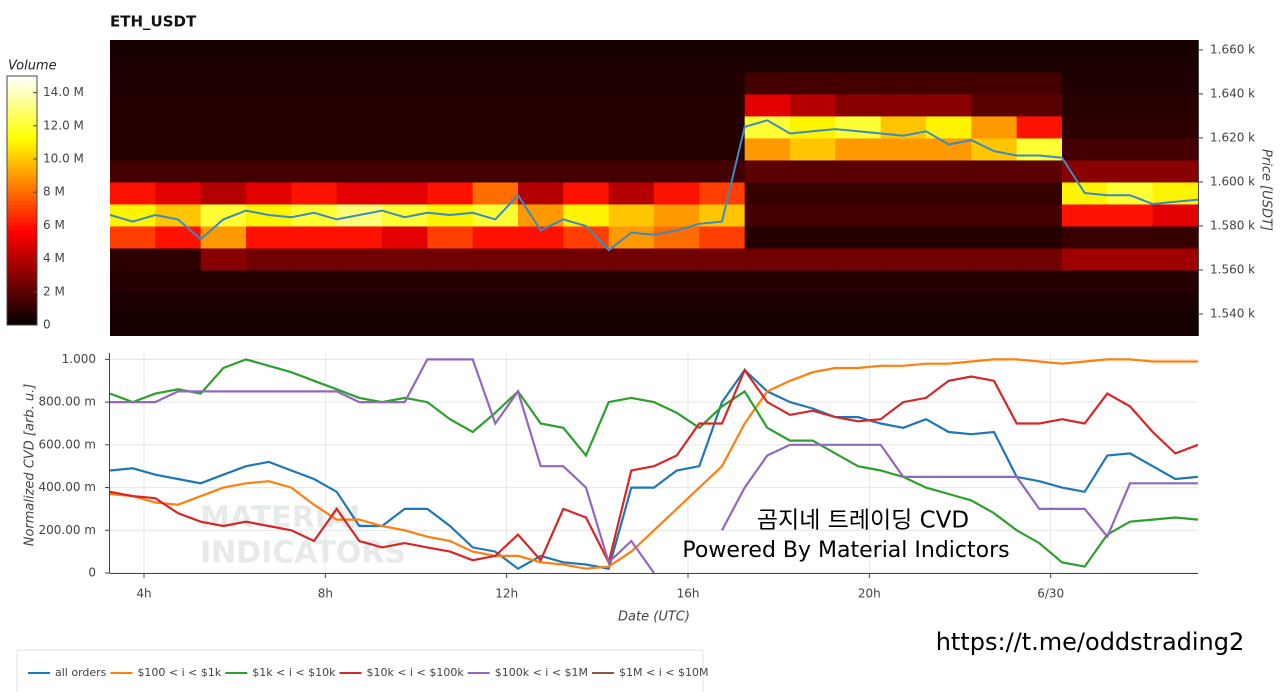  What do you see at coordinates (1232, 269) in the screenshot?
I see `y-tick-label: 1.560 k` at bounding box center [1232, 269].